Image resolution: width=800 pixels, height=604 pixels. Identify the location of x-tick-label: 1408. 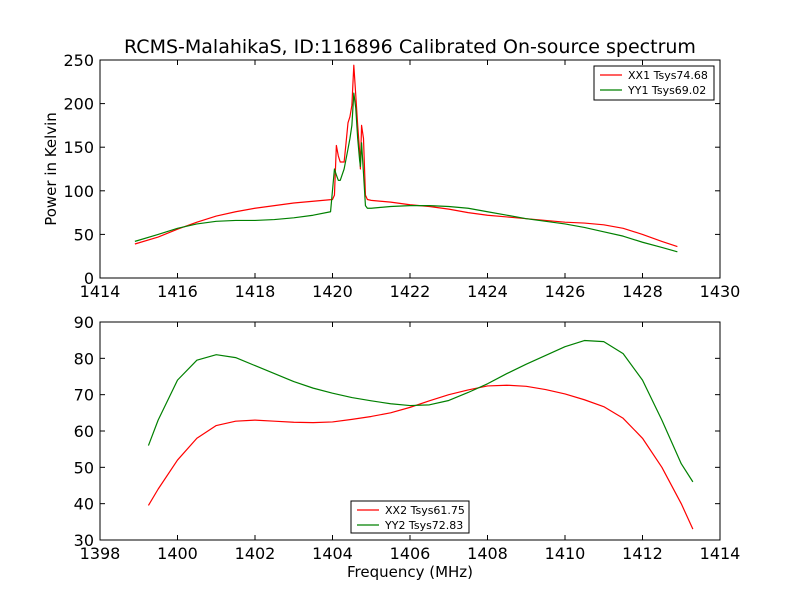
(487, 553).